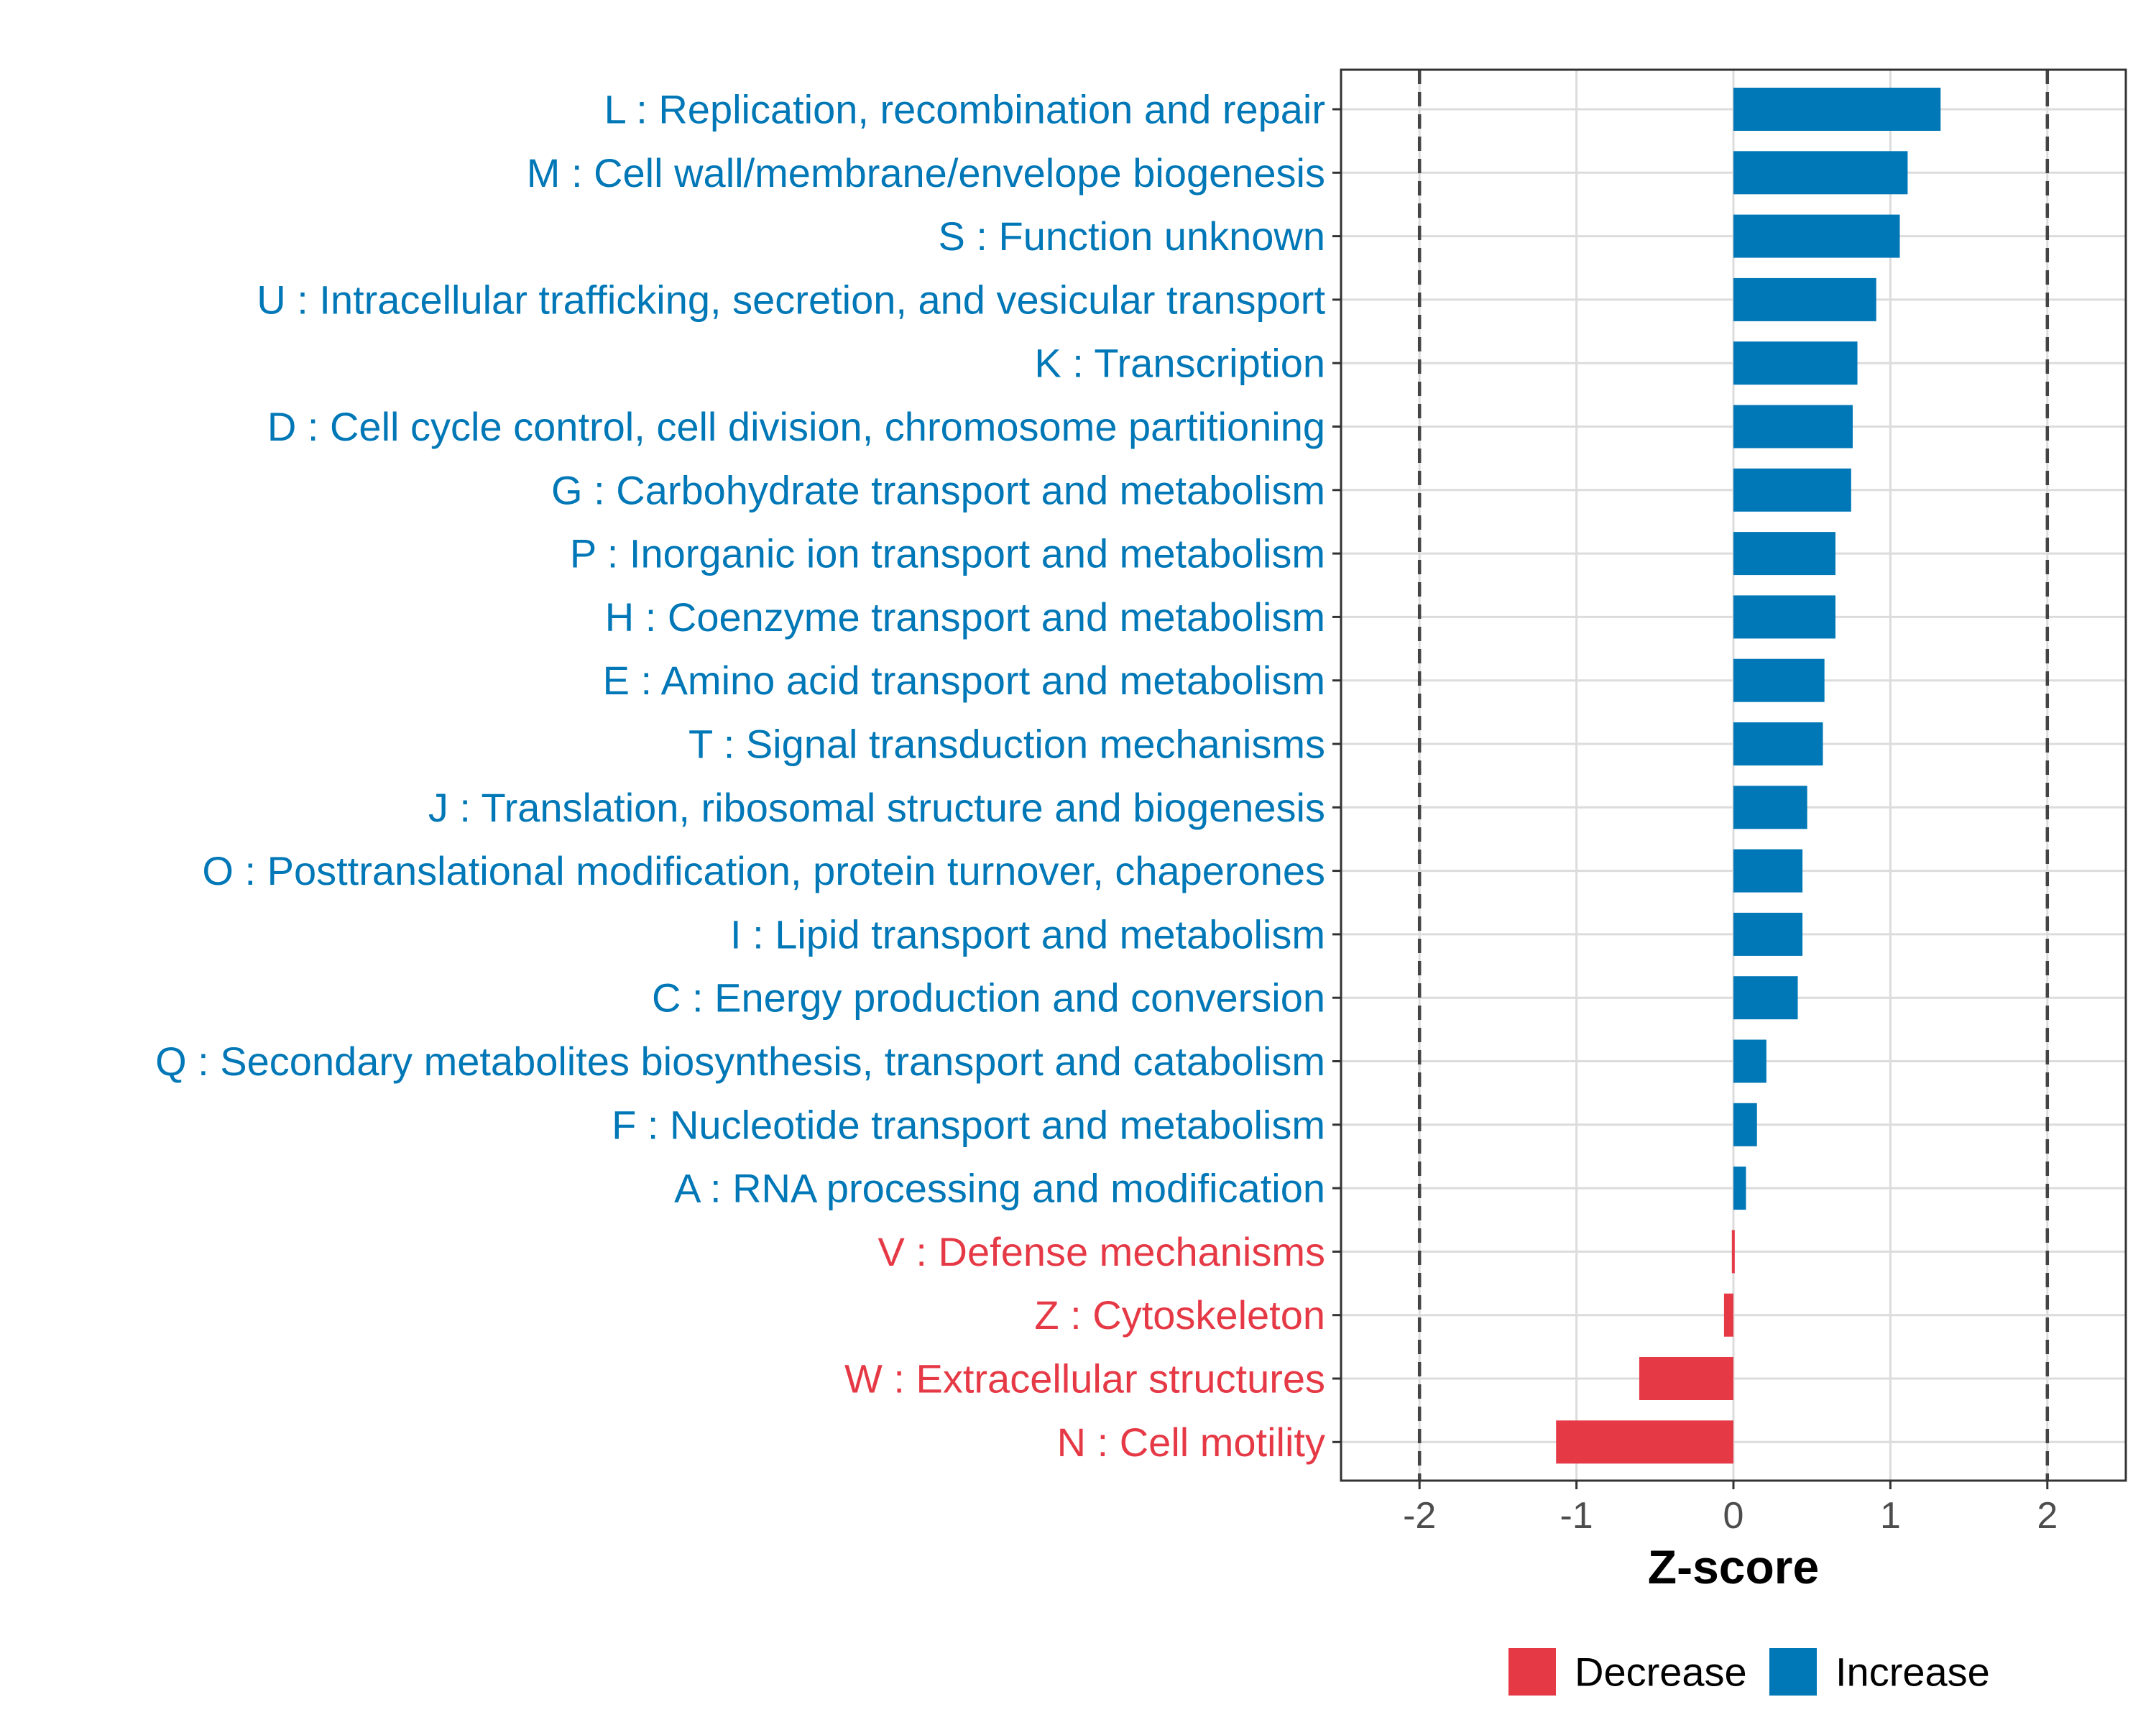 This screenshot has height=1725, width=2156. What do you see at coordinates (1084, 1379) in the screenshot?
I see `category-label: W : Extracellular structures` at bounding box center [1084, 1379].